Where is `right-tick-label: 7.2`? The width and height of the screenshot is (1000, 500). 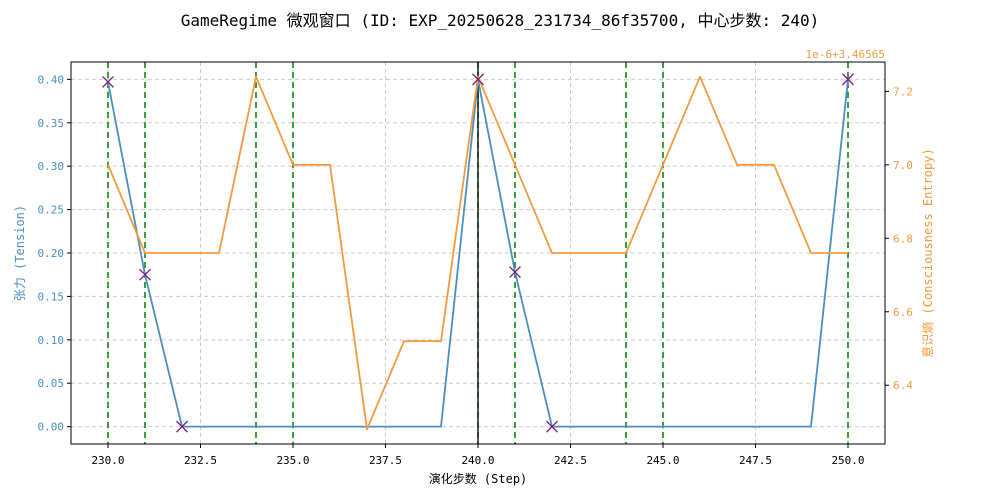 right-tick-label: 7.2 is located at coordinates (903, 91).